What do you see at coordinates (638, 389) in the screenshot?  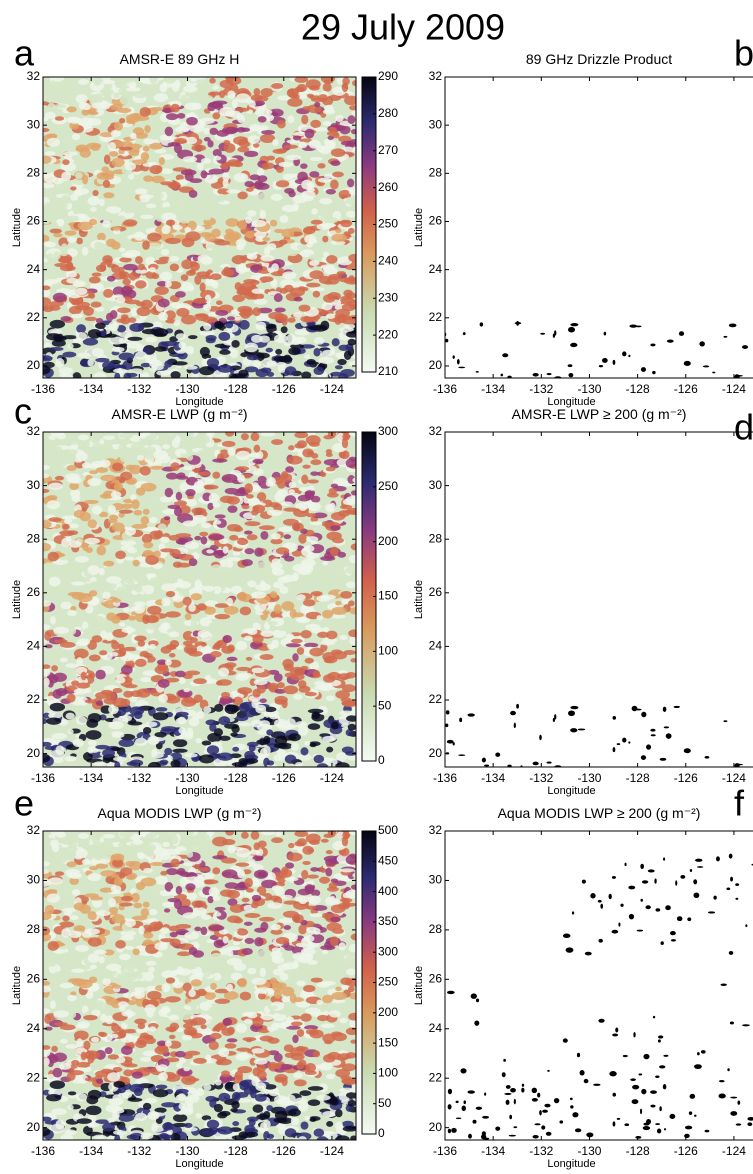 I see `x-tick-label: -128` at bounding box center [638, 389].